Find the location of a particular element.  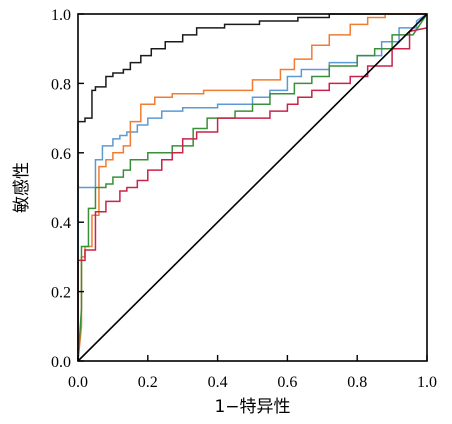

y-tick-label: 0.2 is located at coordinates (61, 293).